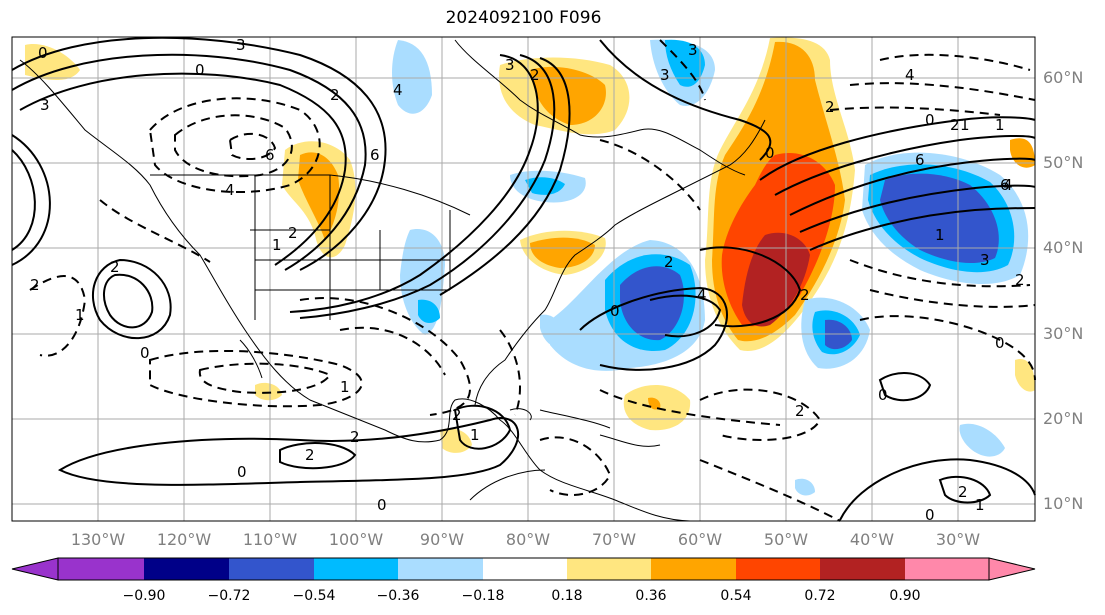 The height and width of the screenshot is (615, 1105). I want to click on map-title: 2024092100 F096, so click(523, 18).